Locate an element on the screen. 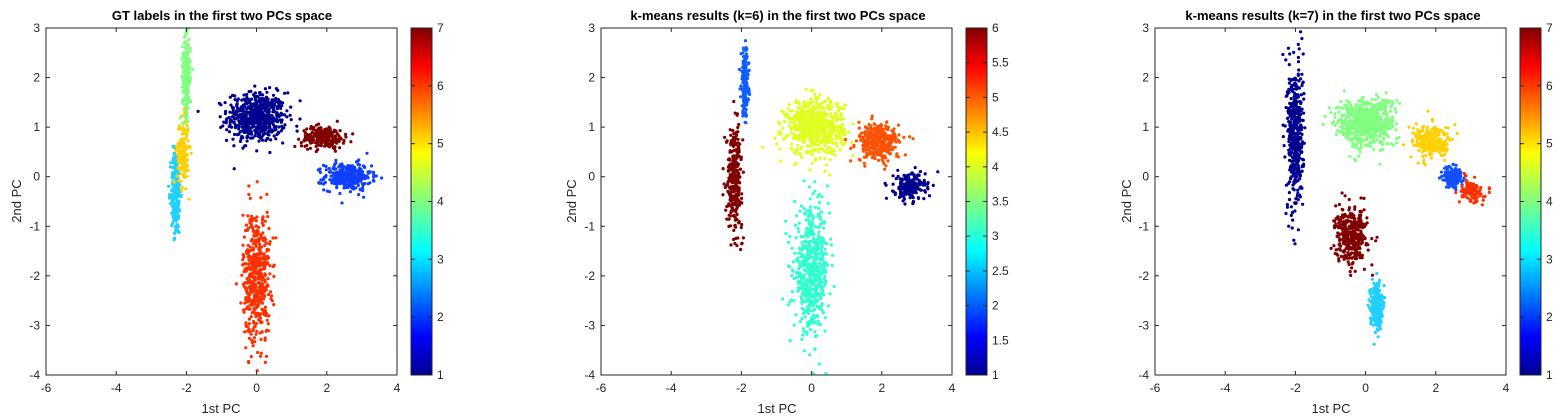  colorbar-tick-label: 1 is located at coordinates (995, 375).